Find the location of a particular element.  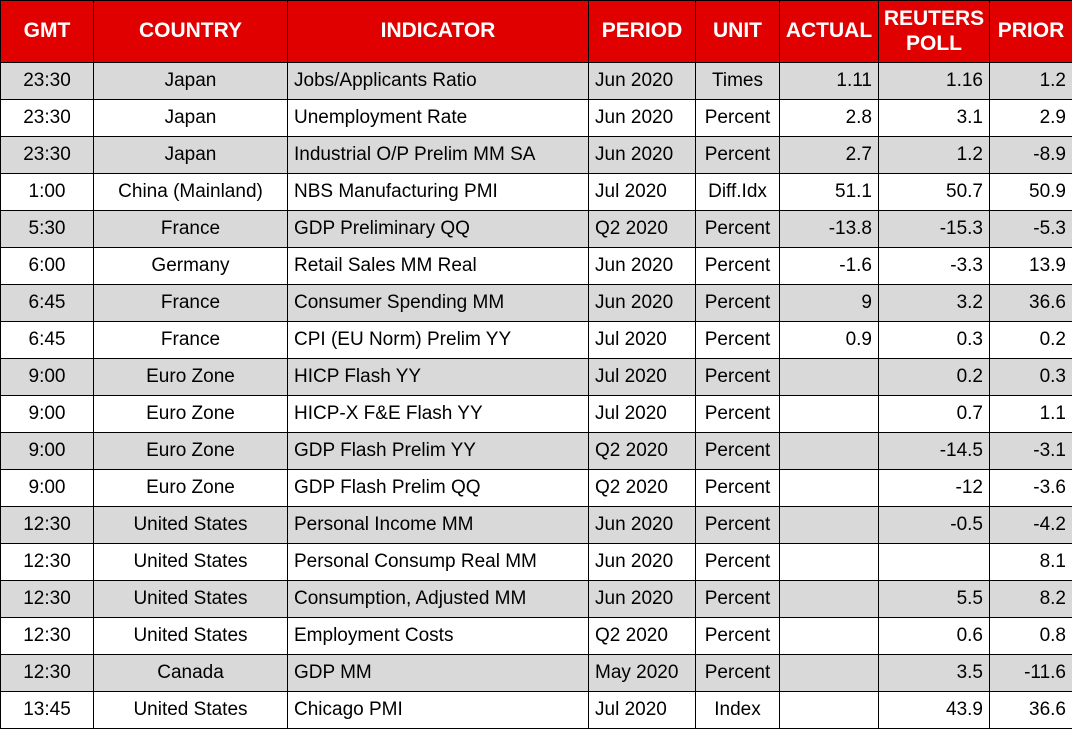

cell-indicator: GDP Flash Prelim QQ is located at coordinates (438, 488).